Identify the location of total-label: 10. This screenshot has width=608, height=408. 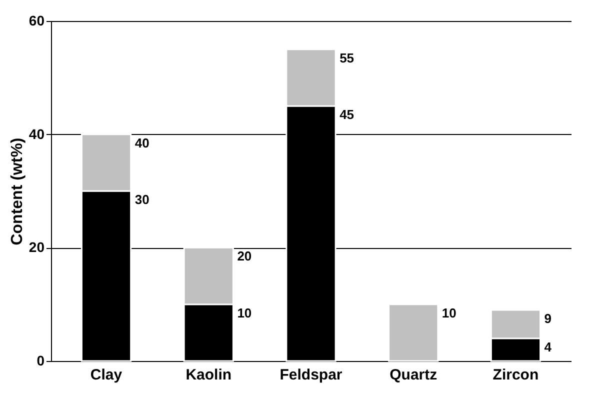
(449, 312).